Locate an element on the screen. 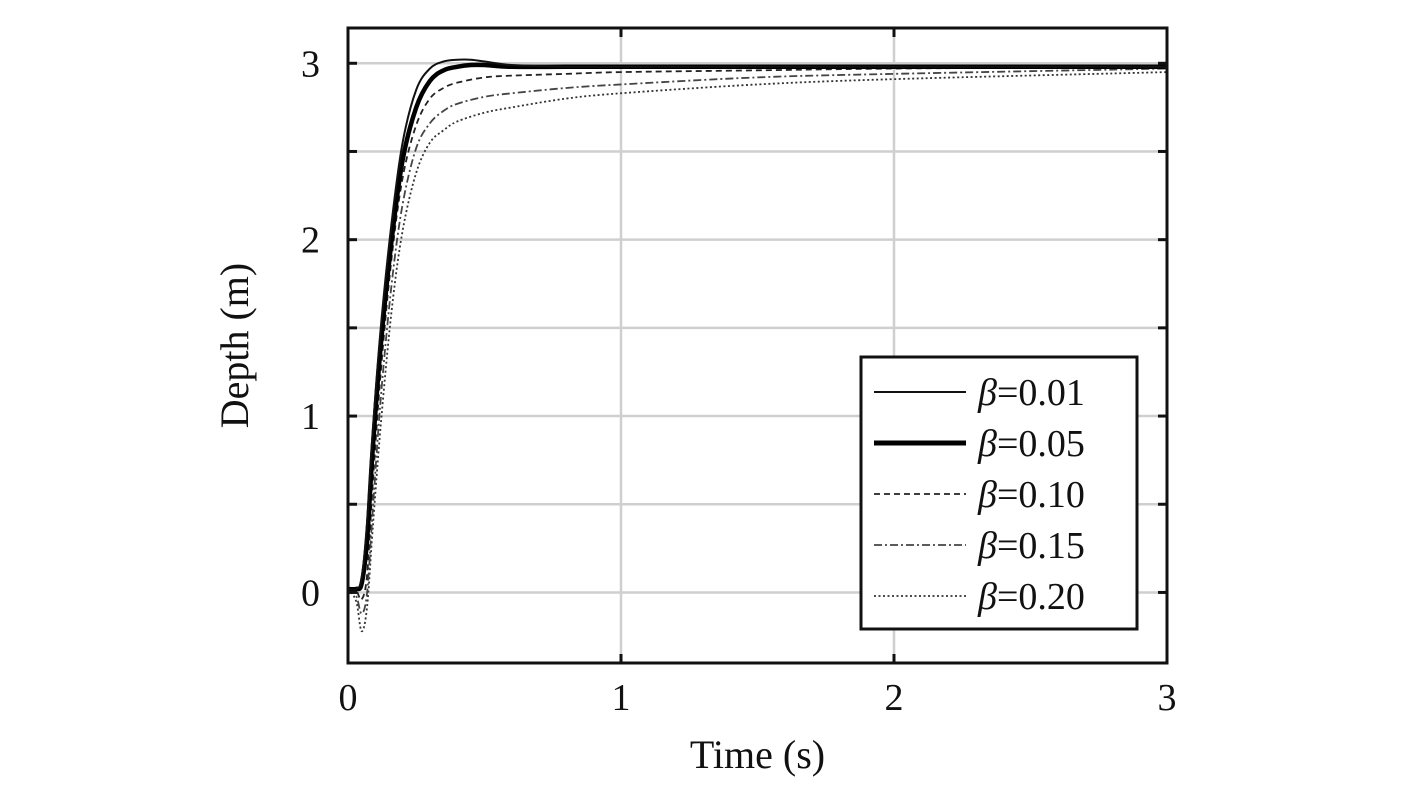 This screenshot has width=1418, height=799. legend-label: β=0.01 is located at coordinates (1031, 393).